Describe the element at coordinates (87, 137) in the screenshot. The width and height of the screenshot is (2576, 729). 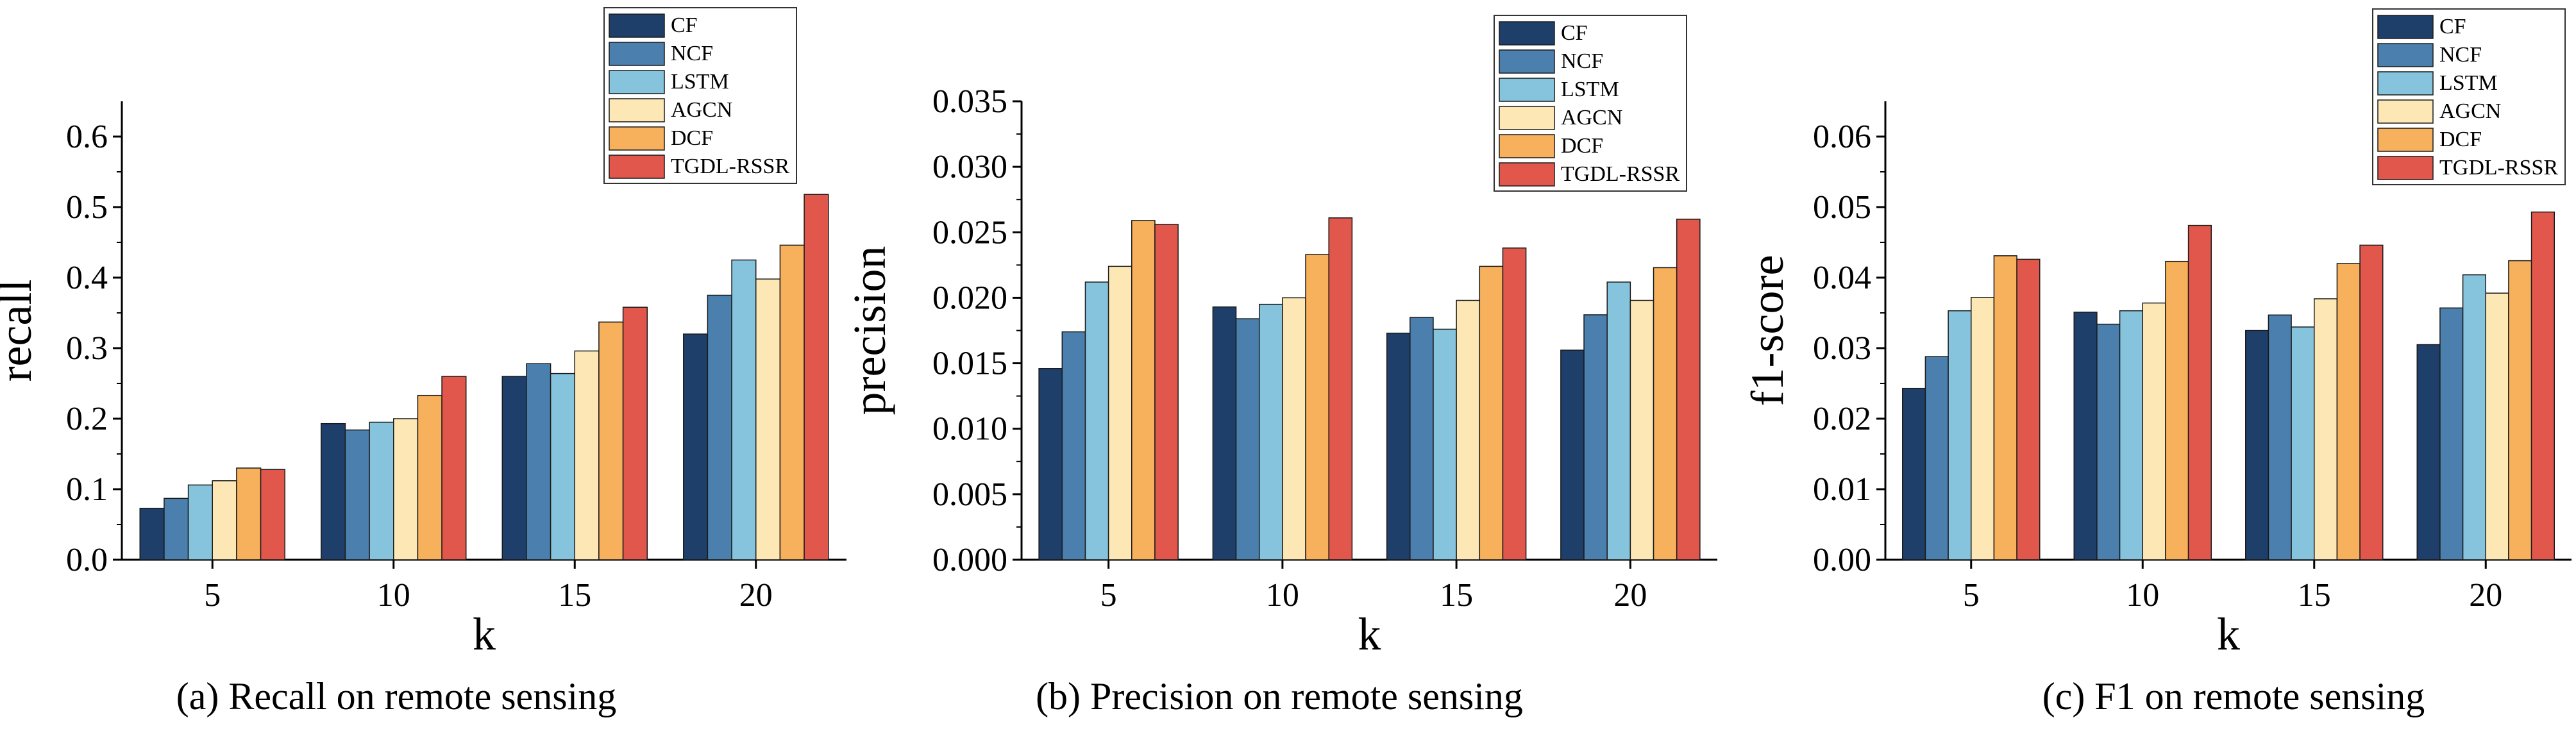
I see `y-tick-label: 0.6` at that location.